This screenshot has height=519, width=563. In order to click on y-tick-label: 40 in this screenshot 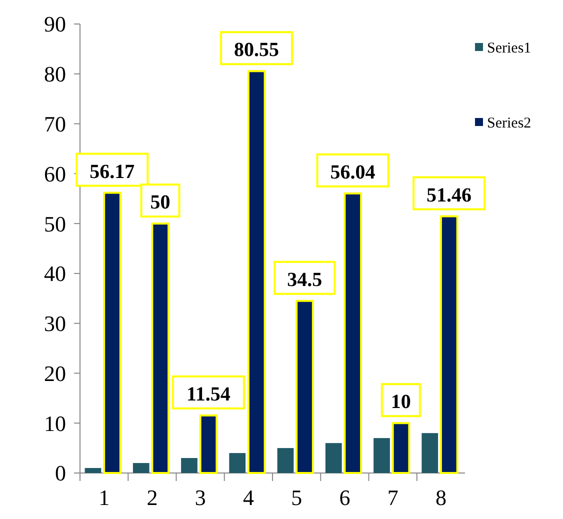, I will do `click(55, 273)`.